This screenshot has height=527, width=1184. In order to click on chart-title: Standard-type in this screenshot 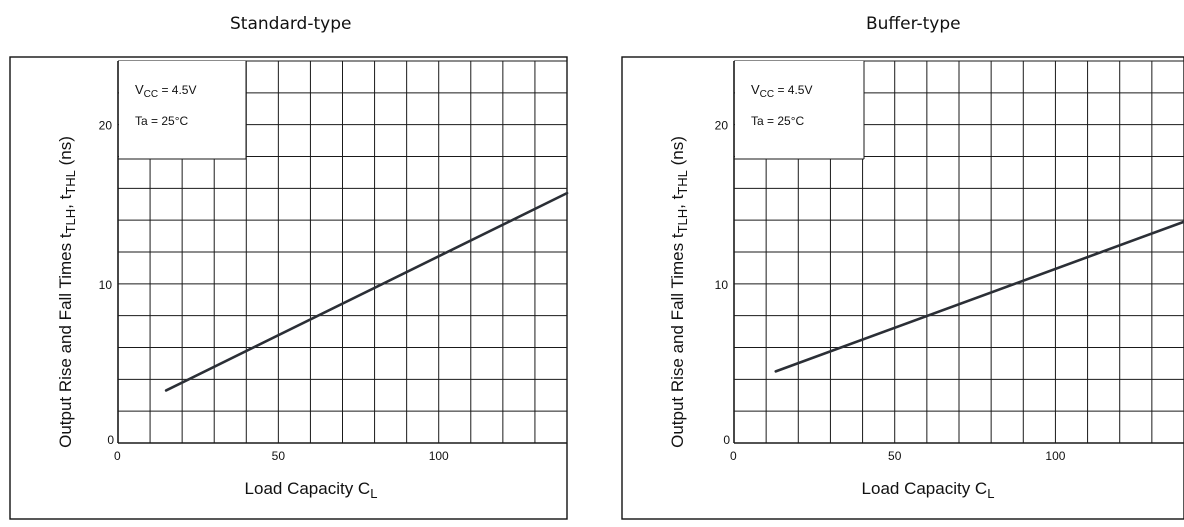, I will do `click(291, 24)`.